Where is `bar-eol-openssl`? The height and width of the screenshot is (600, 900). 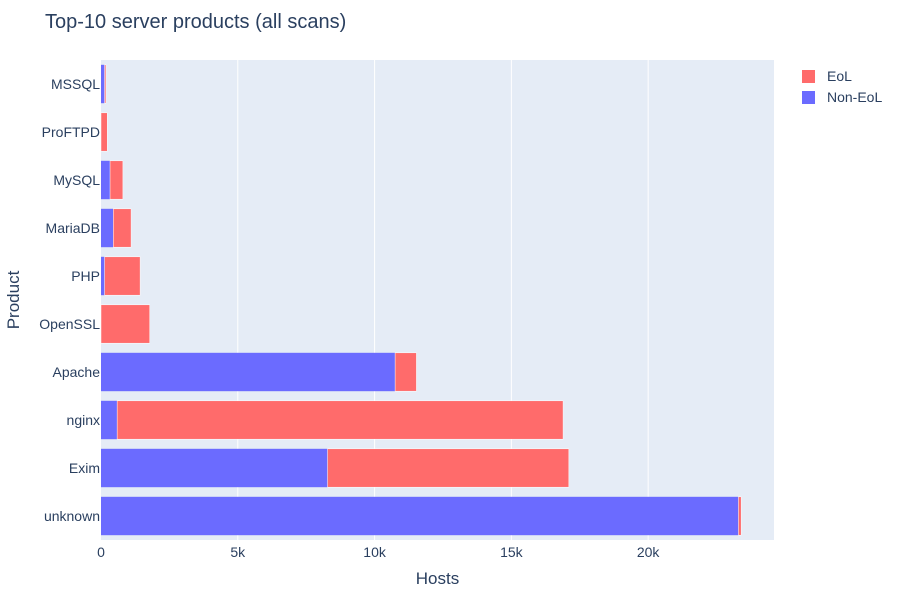 bar-eol-openssl is located at coordinates (125, 324).